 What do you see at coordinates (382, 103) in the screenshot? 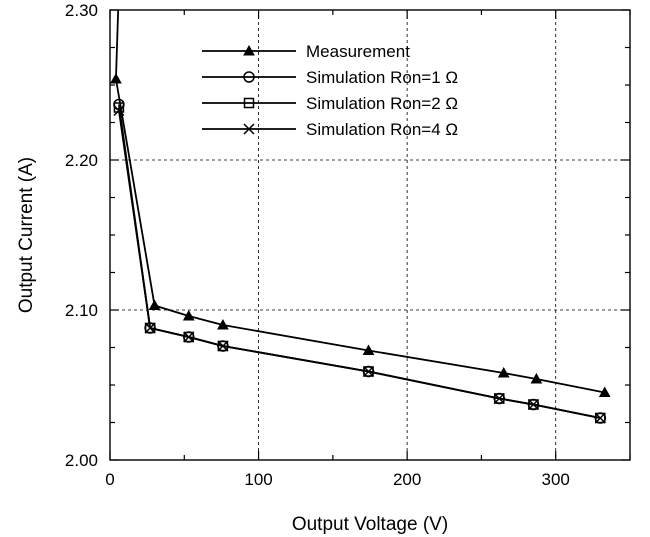
I see `legend-label: Simulation Ron=2 Ω` at bounding box center [382, 103].